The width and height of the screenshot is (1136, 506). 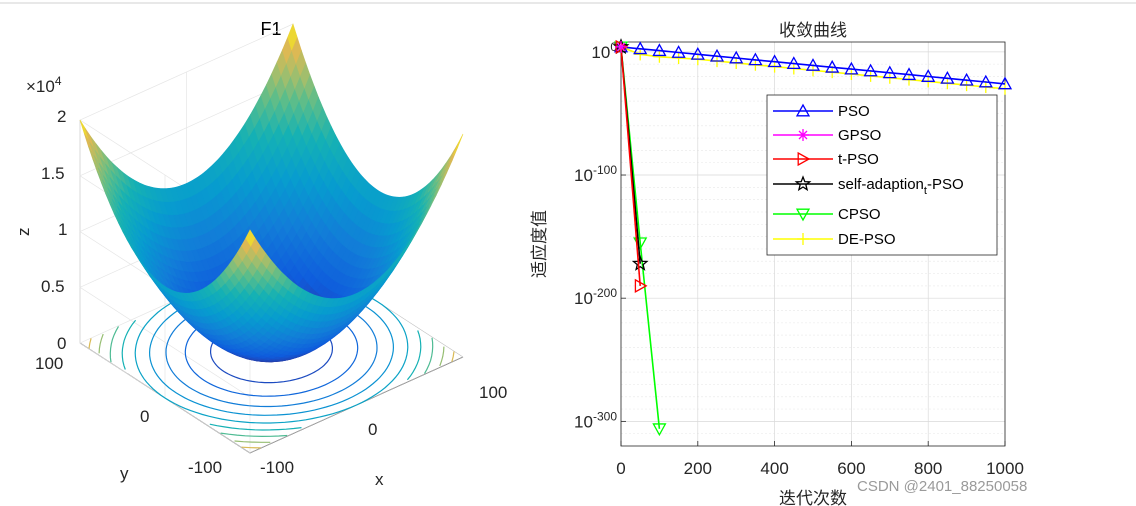 What do you see at coordinates (595, 174) in the screenshot?
I see `y-tick-label: 10-100` at bounding box center [595, 174].